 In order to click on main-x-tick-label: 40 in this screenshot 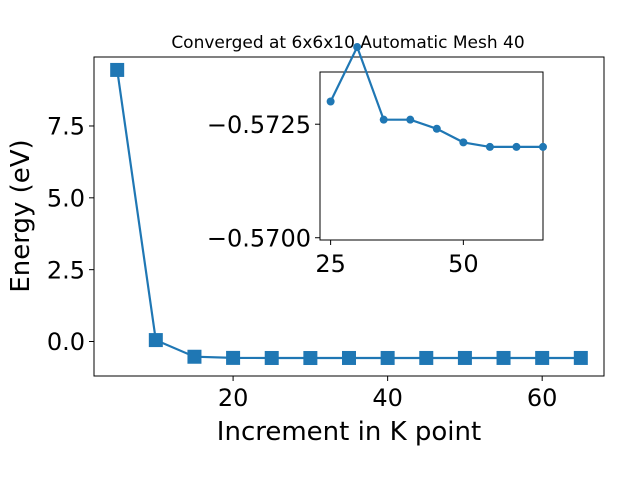, I will do `click(387, 398)`.